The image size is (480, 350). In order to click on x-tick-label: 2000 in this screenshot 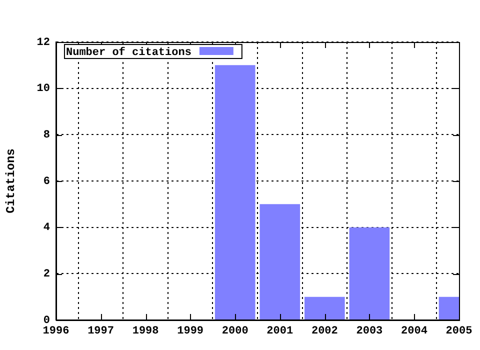, I will do `click(235, 331)`.